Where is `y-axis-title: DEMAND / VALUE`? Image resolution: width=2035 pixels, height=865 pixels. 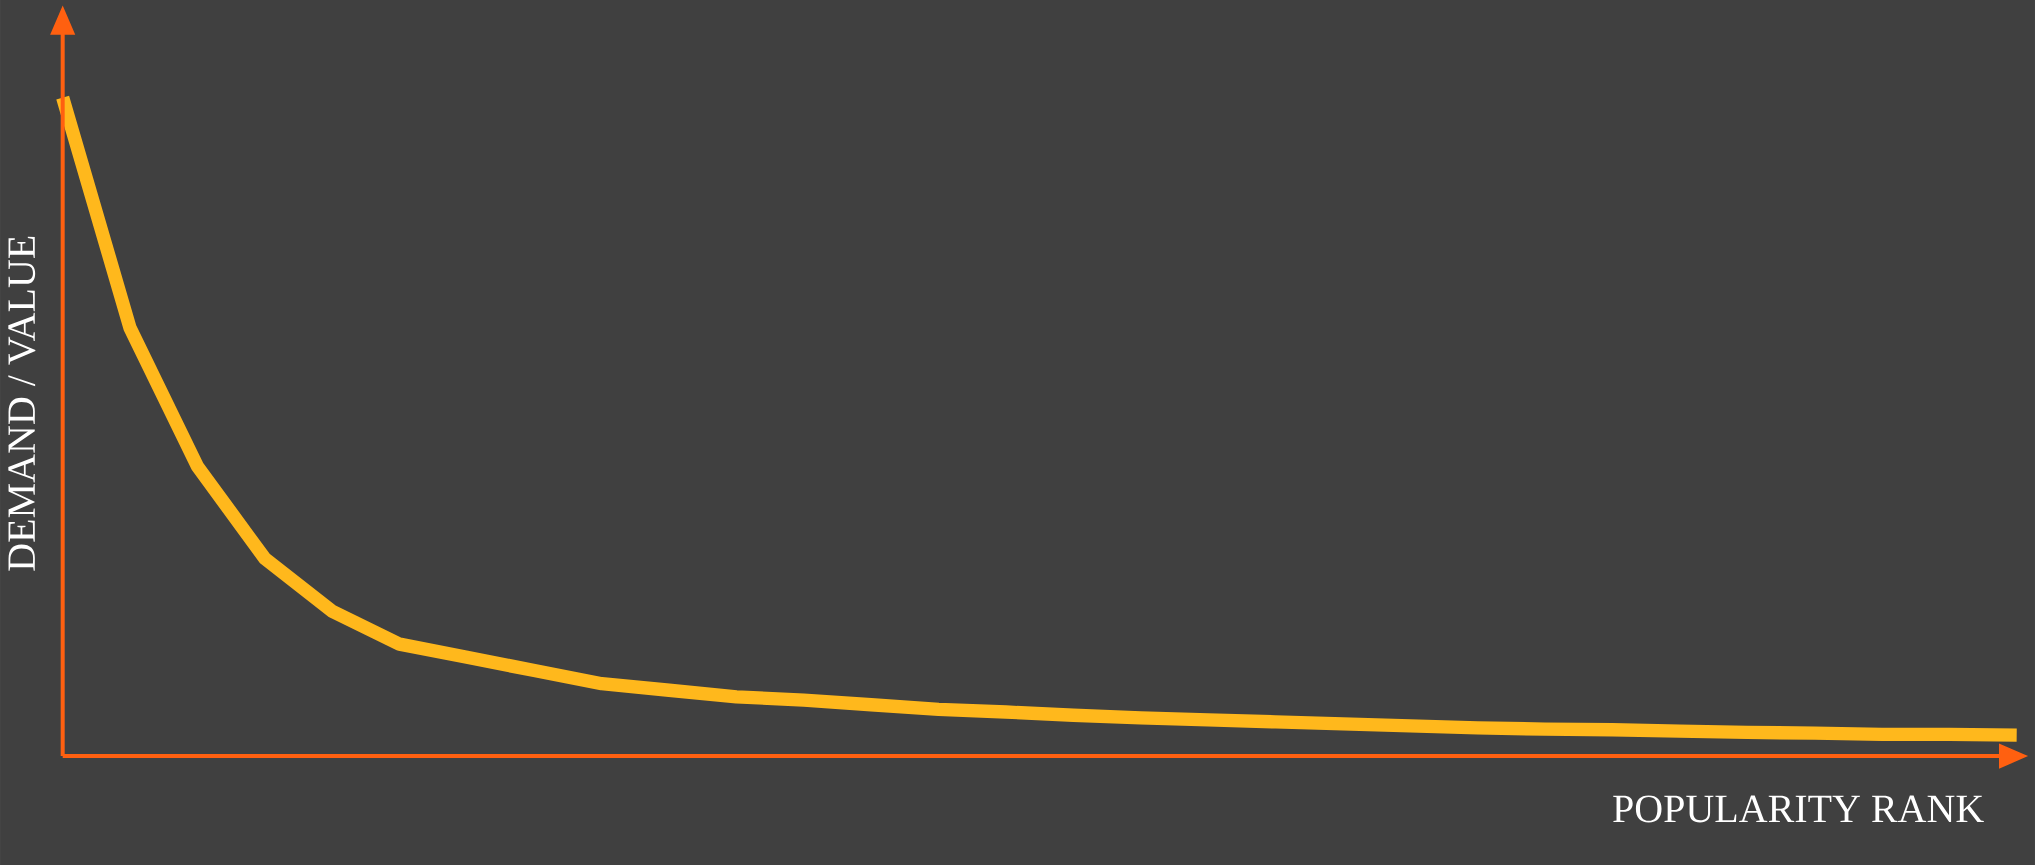 y-axis-title: DEMAND / VALUE is located at coordinates (22, 403).